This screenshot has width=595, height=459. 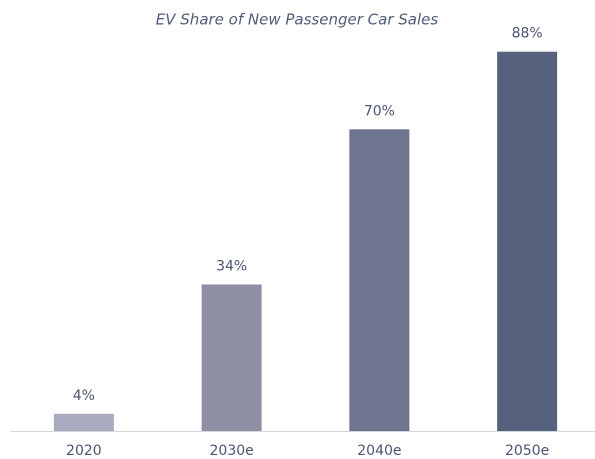 What do you see at coordinates (527, 451) in the screenshot?
I see `x-tick-label: 2050e` at bounding box center [527, 451].